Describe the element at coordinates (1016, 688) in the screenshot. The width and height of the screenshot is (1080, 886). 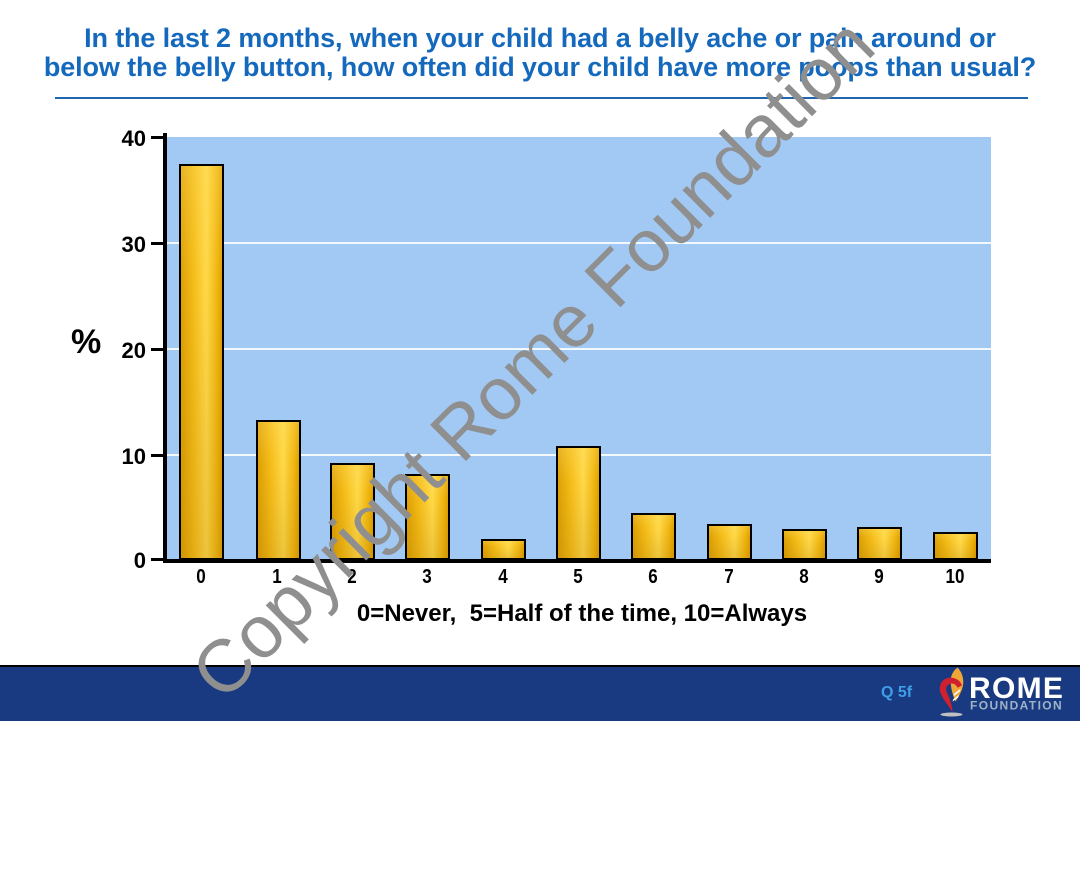
I see `svg-text: ROME` at that location.